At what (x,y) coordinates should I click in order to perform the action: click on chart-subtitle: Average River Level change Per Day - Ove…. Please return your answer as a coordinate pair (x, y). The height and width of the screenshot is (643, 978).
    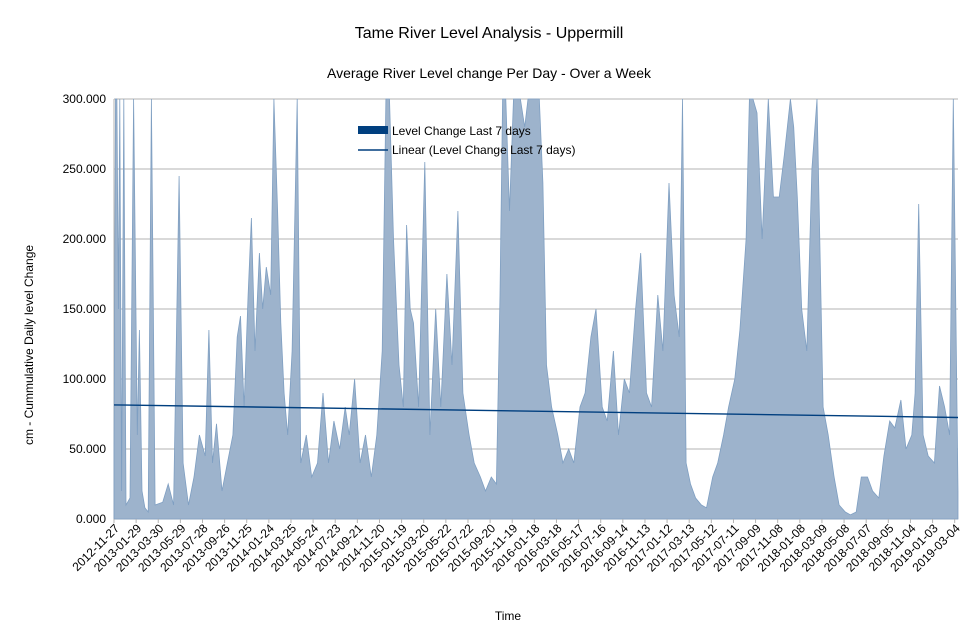
    Looking at the image, I should click on (489, 73).